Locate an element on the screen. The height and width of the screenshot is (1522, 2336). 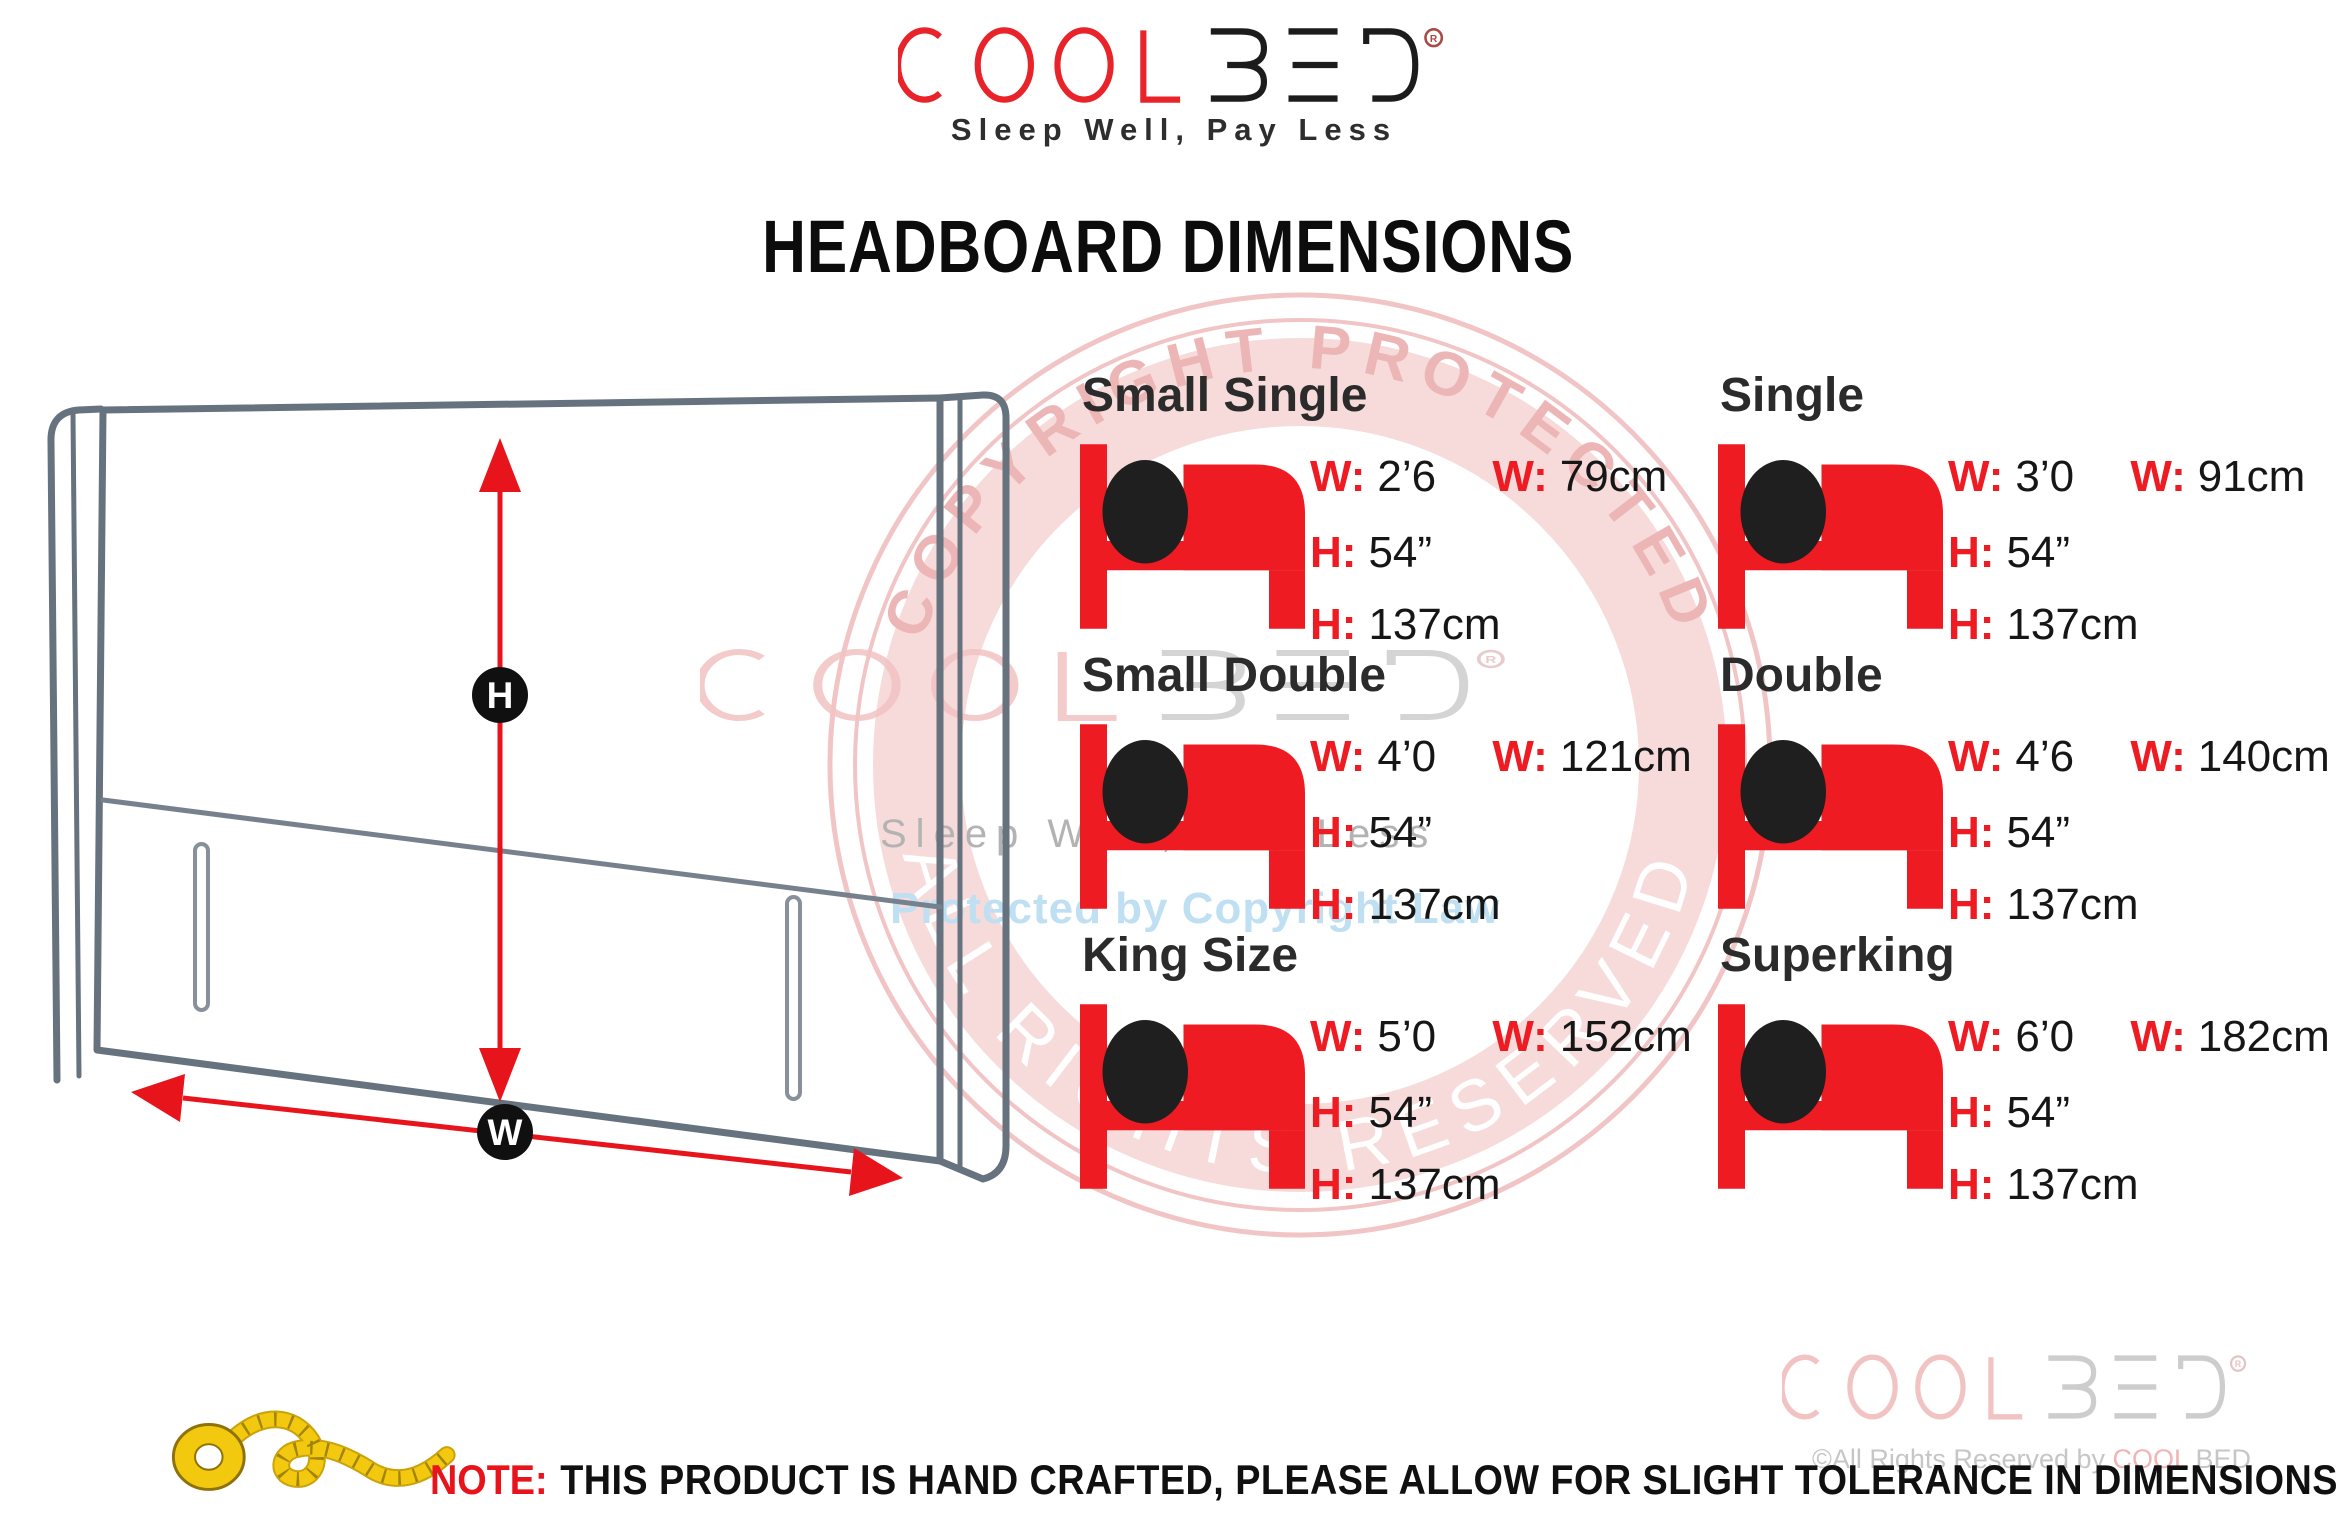
registered-trademark-r: R is located at coordinates (1434, 39).